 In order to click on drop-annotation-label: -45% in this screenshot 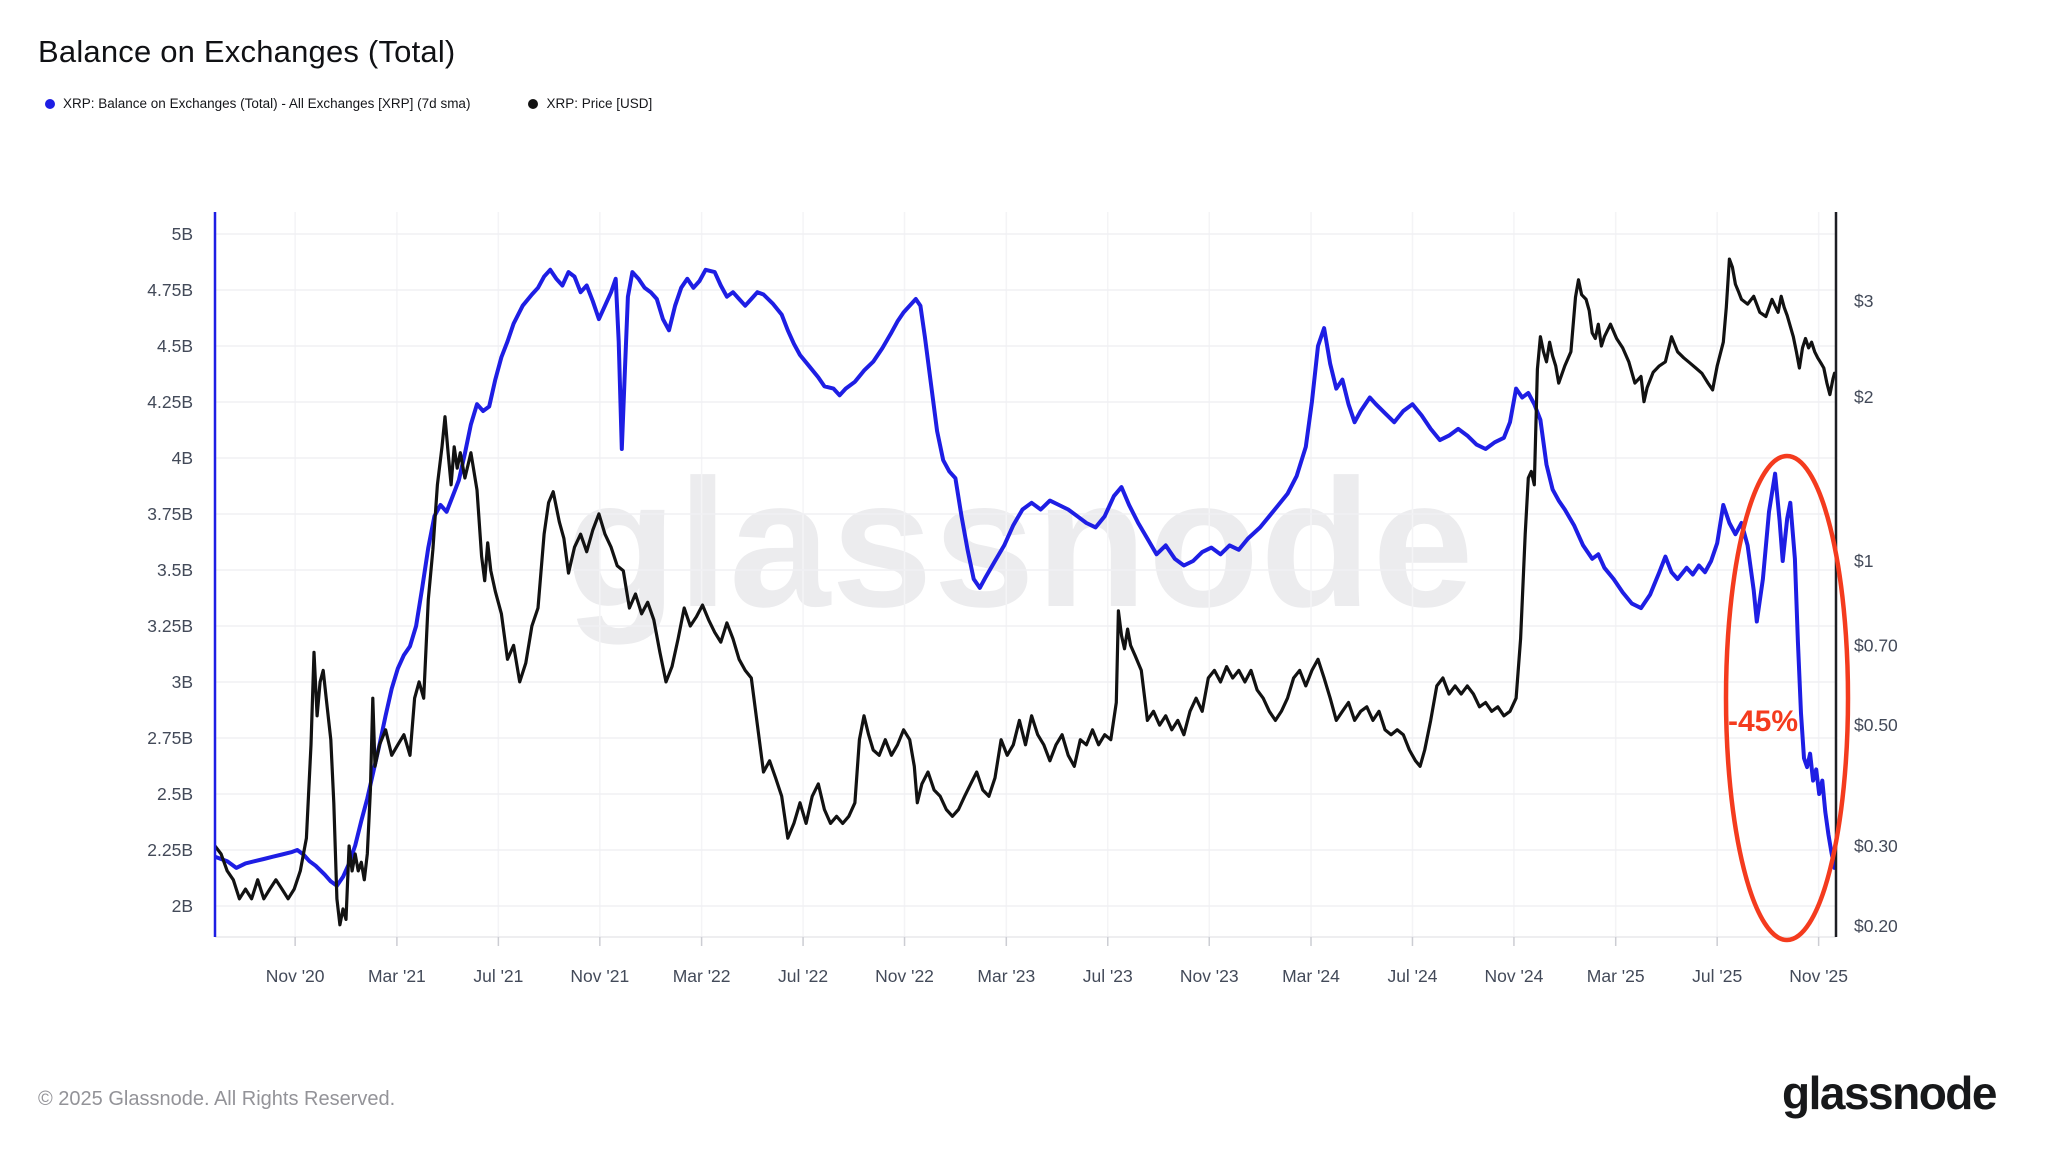, I will do `click(1763, 721)`.